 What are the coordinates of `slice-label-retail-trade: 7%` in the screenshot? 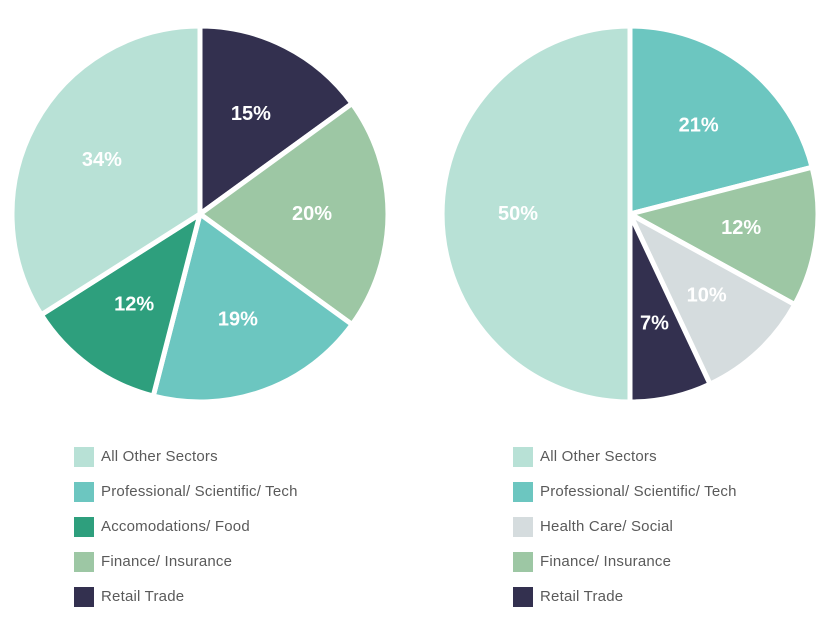 It's located at (654, 323).